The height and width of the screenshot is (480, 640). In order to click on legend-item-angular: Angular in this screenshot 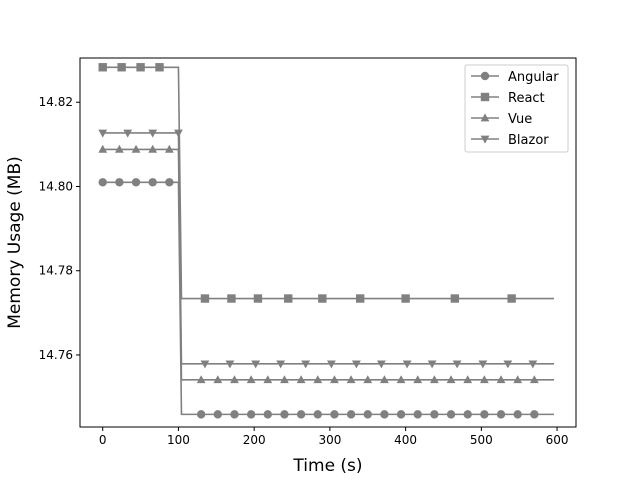, I will do `click(515, 77)`.